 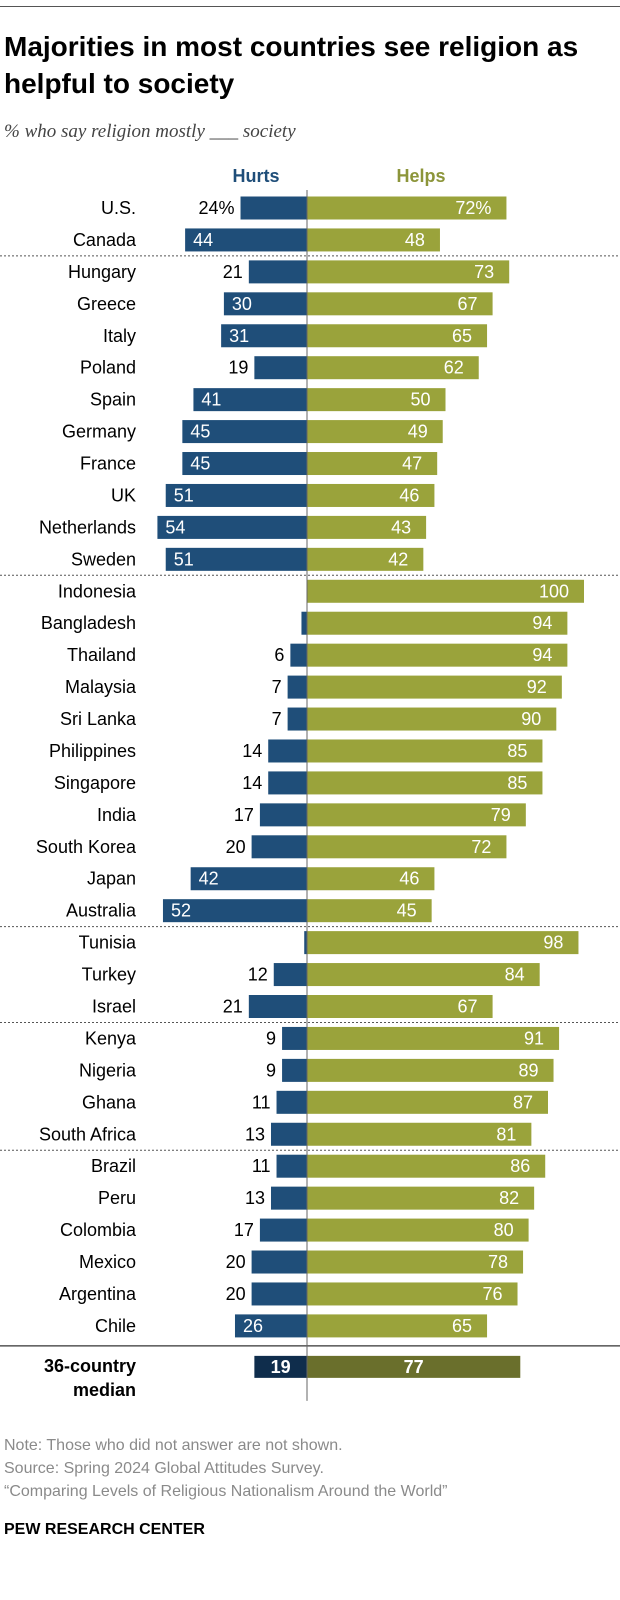 I want to click on helps-value-label: 43, so click(x=401, y=527).